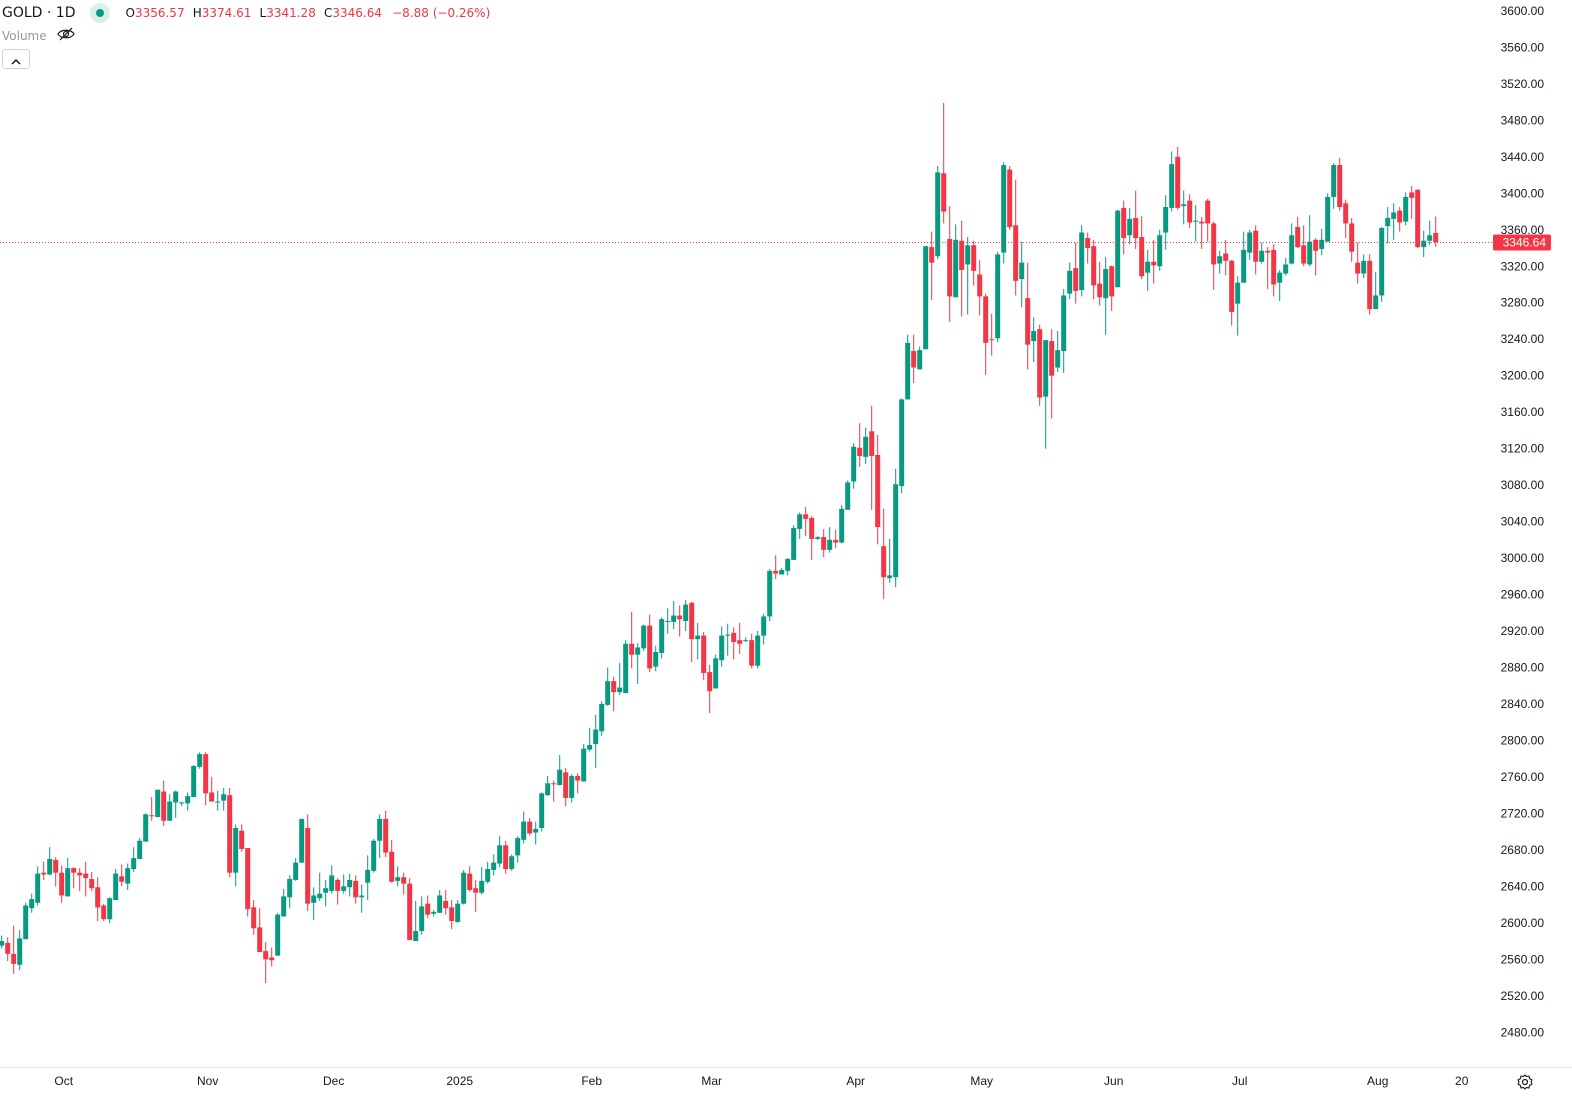  I want to click on time-axis: Oct Nov Dec 2025 Feb Mar Apr May Jun Jul Aug 20, so click(761, 1081).